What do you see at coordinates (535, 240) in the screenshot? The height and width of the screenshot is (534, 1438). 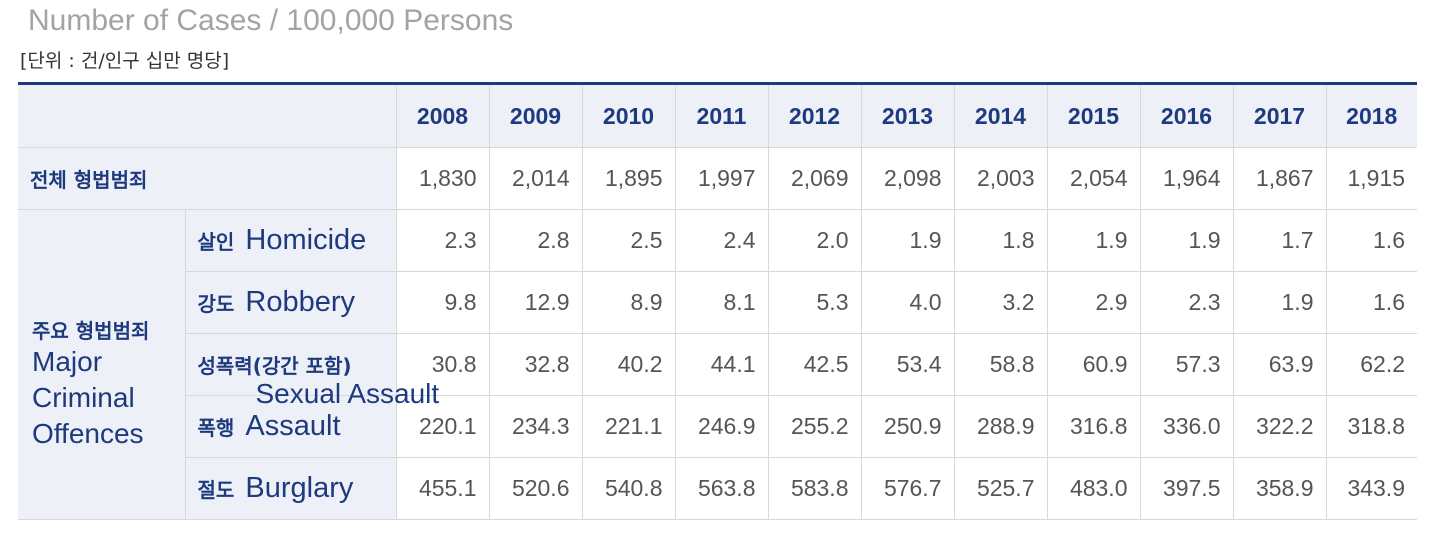 I see `table-cell: 2.8` at bounding box center [535, 240].